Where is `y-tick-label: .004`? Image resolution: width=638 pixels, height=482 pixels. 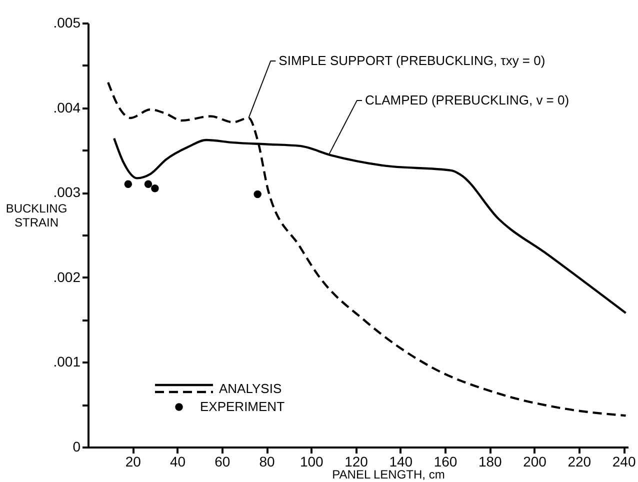
y-tick-label: .004 is located at coordinates (67, 107).